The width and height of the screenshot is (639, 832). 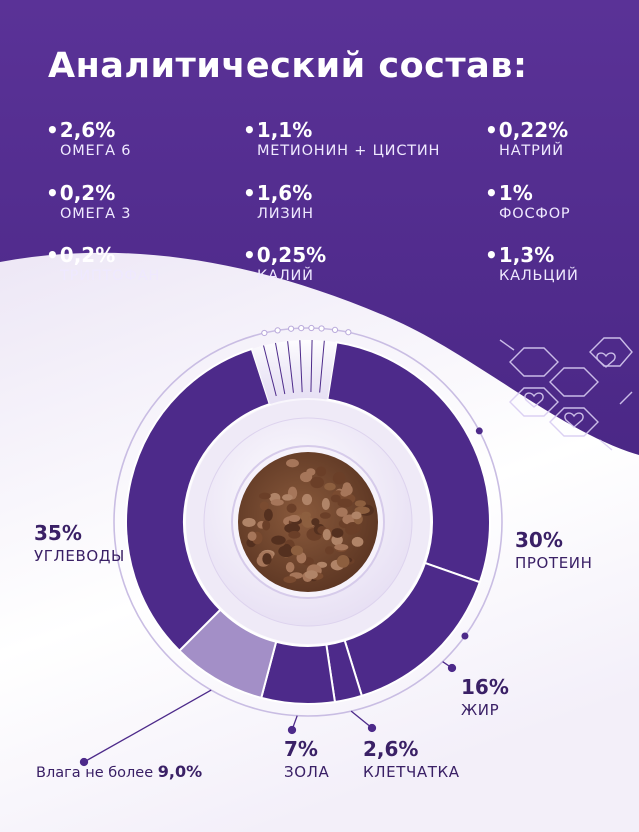 I want to click on nutrient-lysine: 1,6% ЛИЗИН, so click(x=278, y=201).